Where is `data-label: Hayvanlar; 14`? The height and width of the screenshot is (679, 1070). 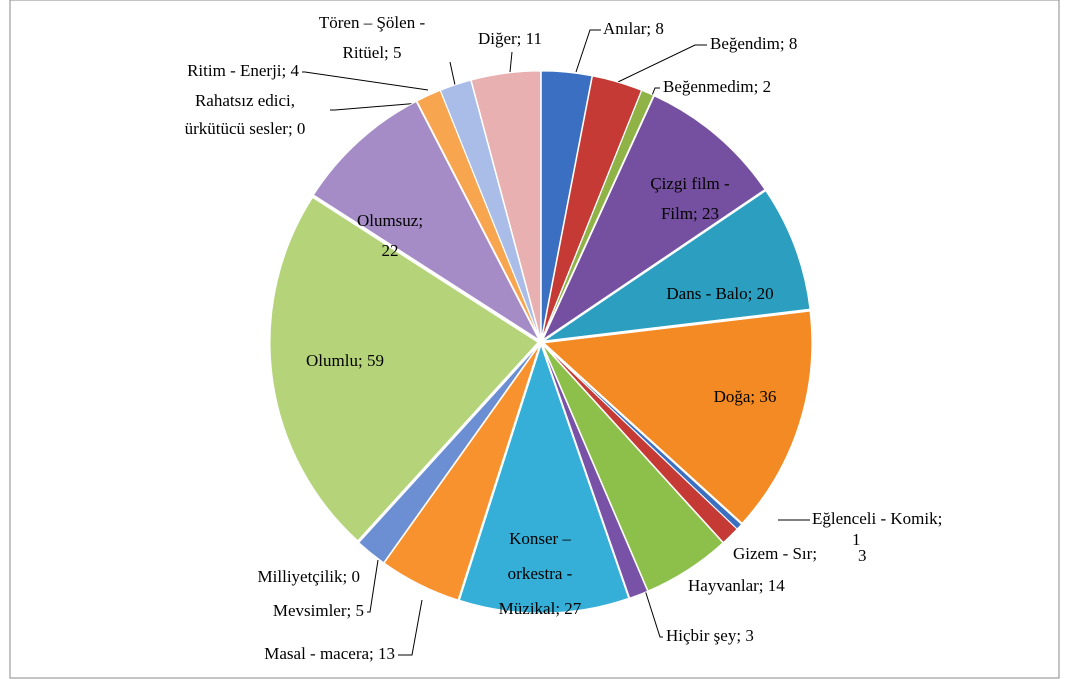 data-label: Hayvanlar; 14 is located at coordinates (736, 585).